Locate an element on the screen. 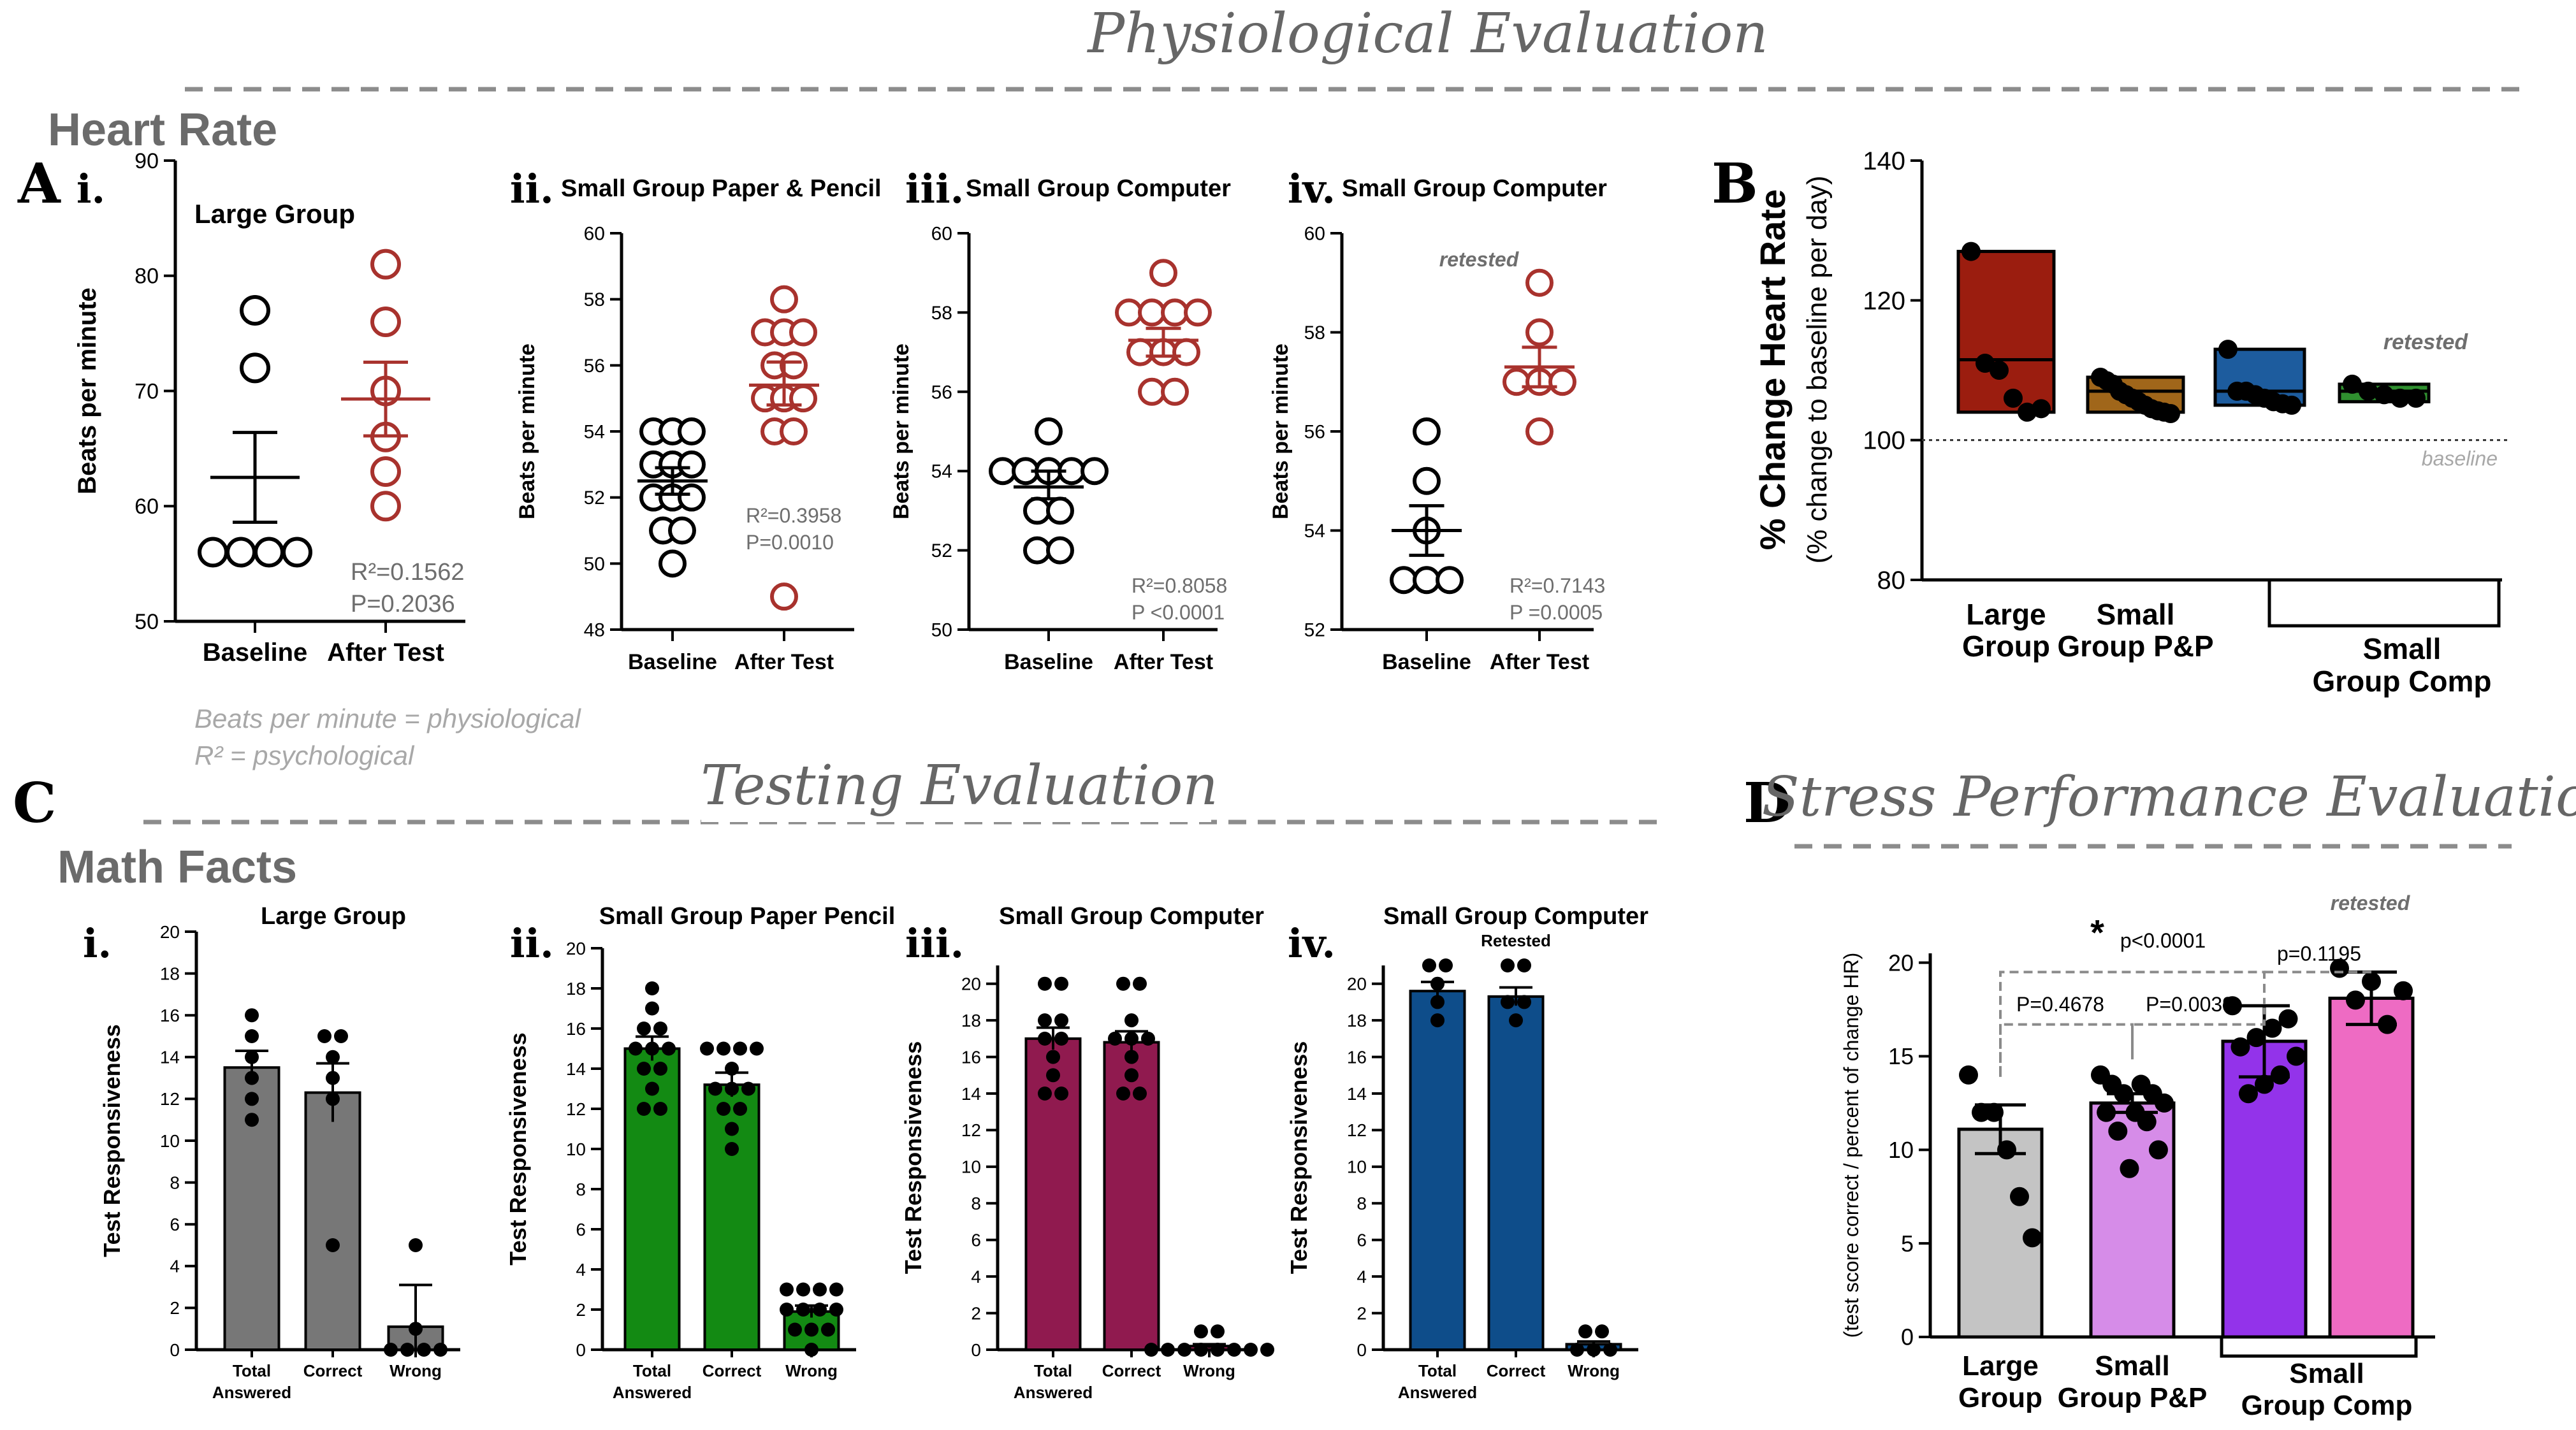 Image resolution: width=2576 pixels, height=1430 pixels. panel-C-i-y-tick-label: 14 is located at coordinates (170, 1057).